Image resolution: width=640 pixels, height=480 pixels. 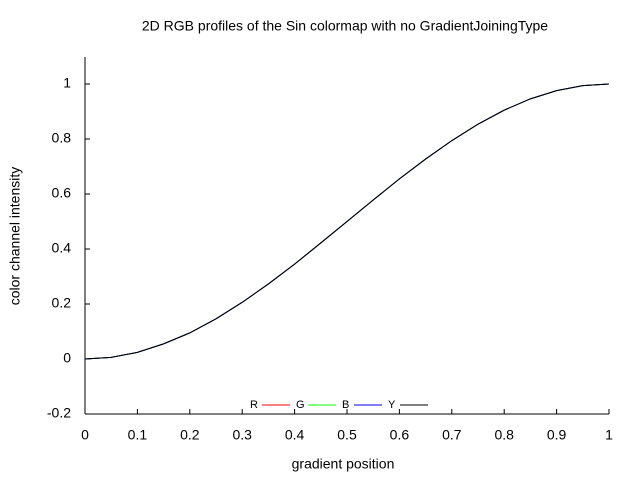 What do you see at coordinates (300, 405) in the screenshot?
I see `legend-label: G` at bounding box center [300, 405].